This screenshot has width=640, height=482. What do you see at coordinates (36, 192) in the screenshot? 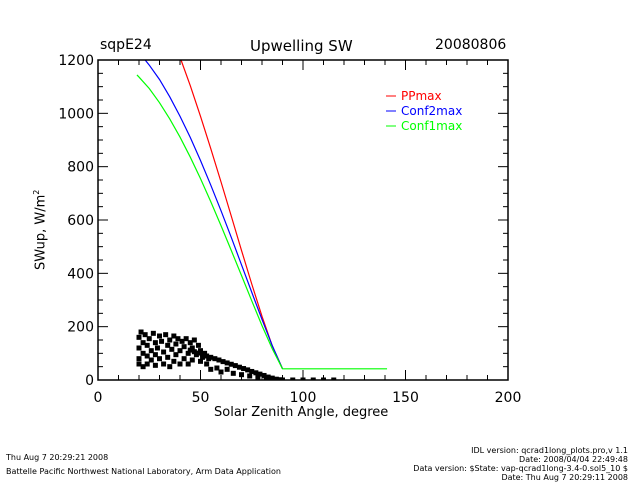
I see `y-axis-label-sup: 2` at bounding box center [36, 192].